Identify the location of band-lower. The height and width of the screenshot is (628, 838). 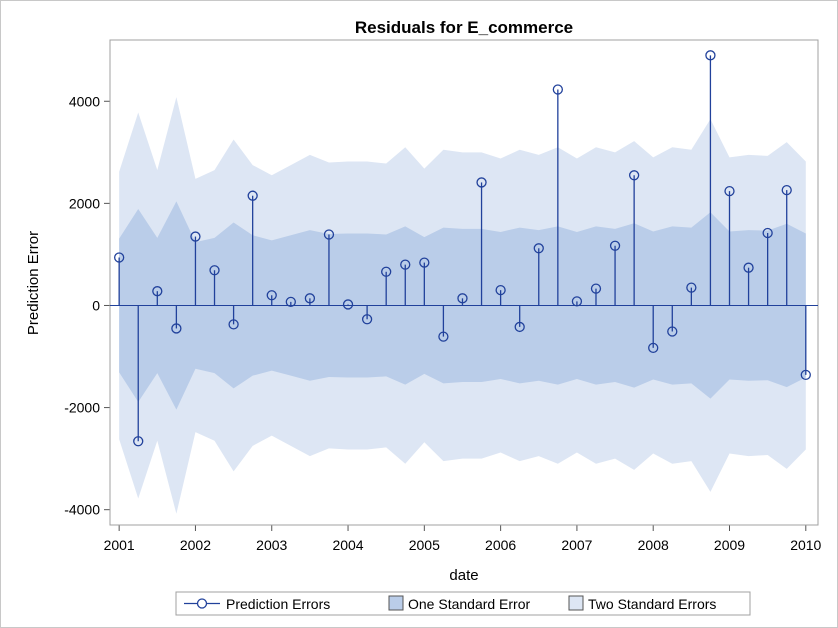
(462, 357).